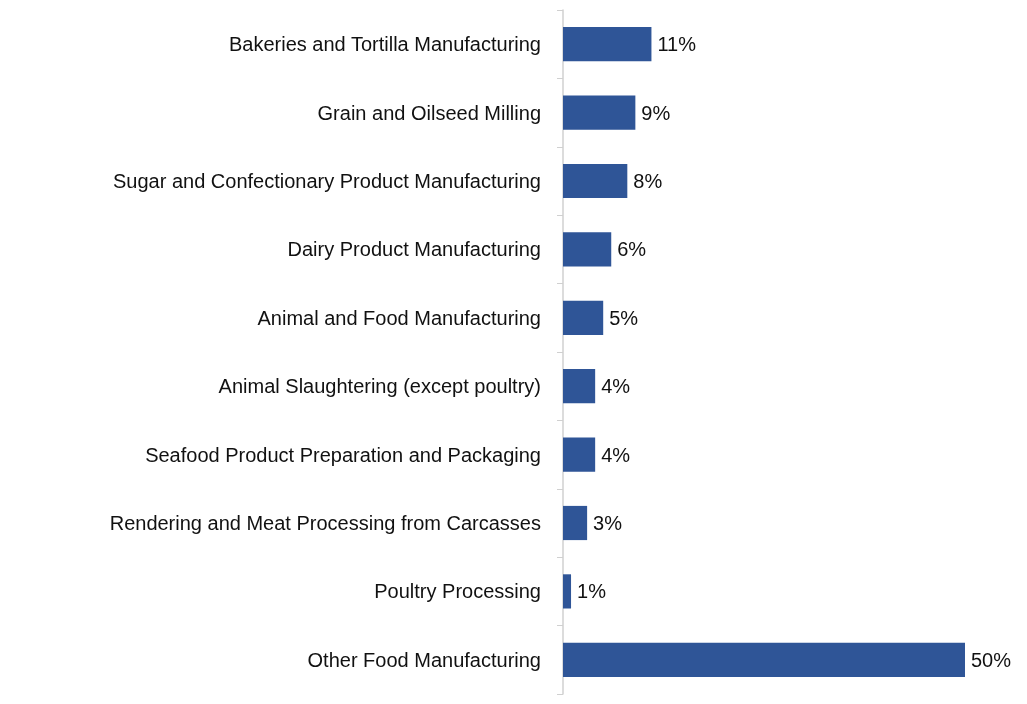  Describe the element at coordinates (648, 181) in the screenshot. I see `data-label: 8%` at that location.